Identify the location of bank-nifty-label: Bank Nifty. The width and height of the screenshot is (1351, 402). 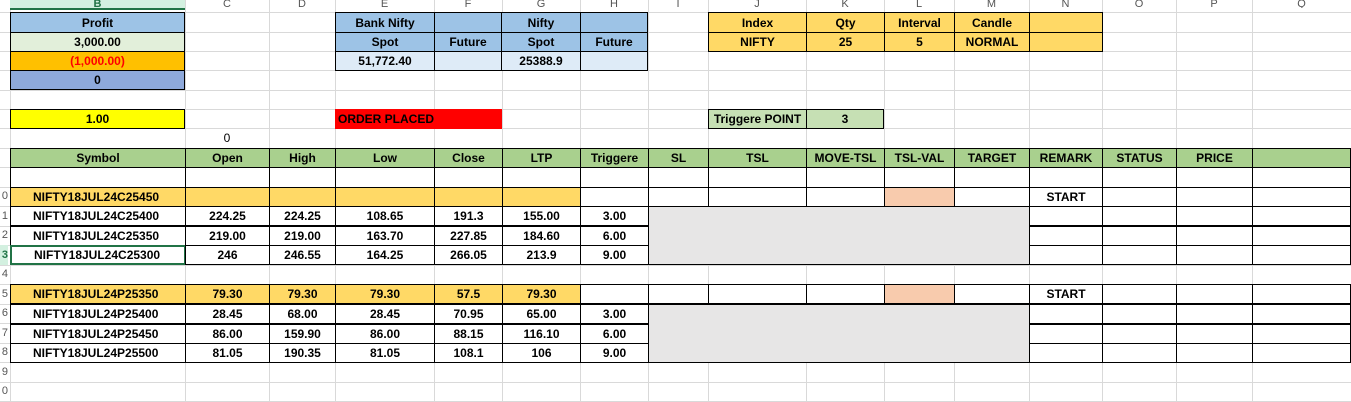
(385, 22).